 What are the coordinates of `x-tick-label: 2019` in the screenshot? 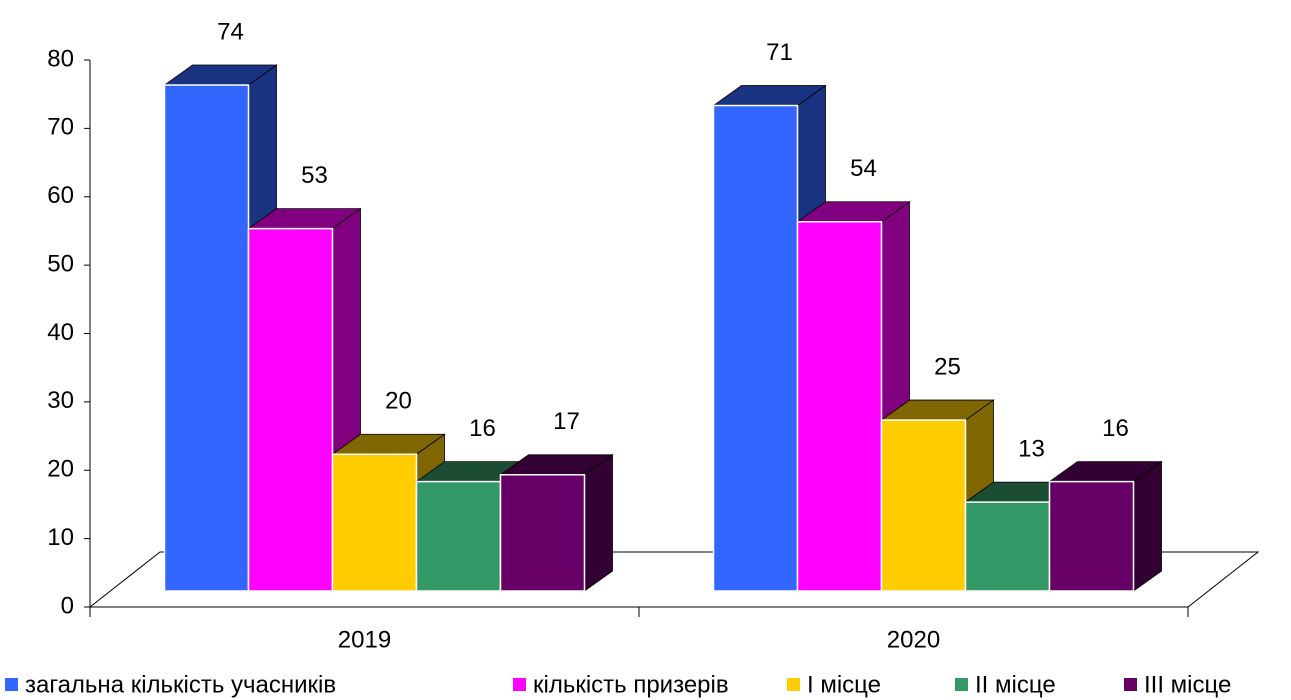 It's located at (364, 639).